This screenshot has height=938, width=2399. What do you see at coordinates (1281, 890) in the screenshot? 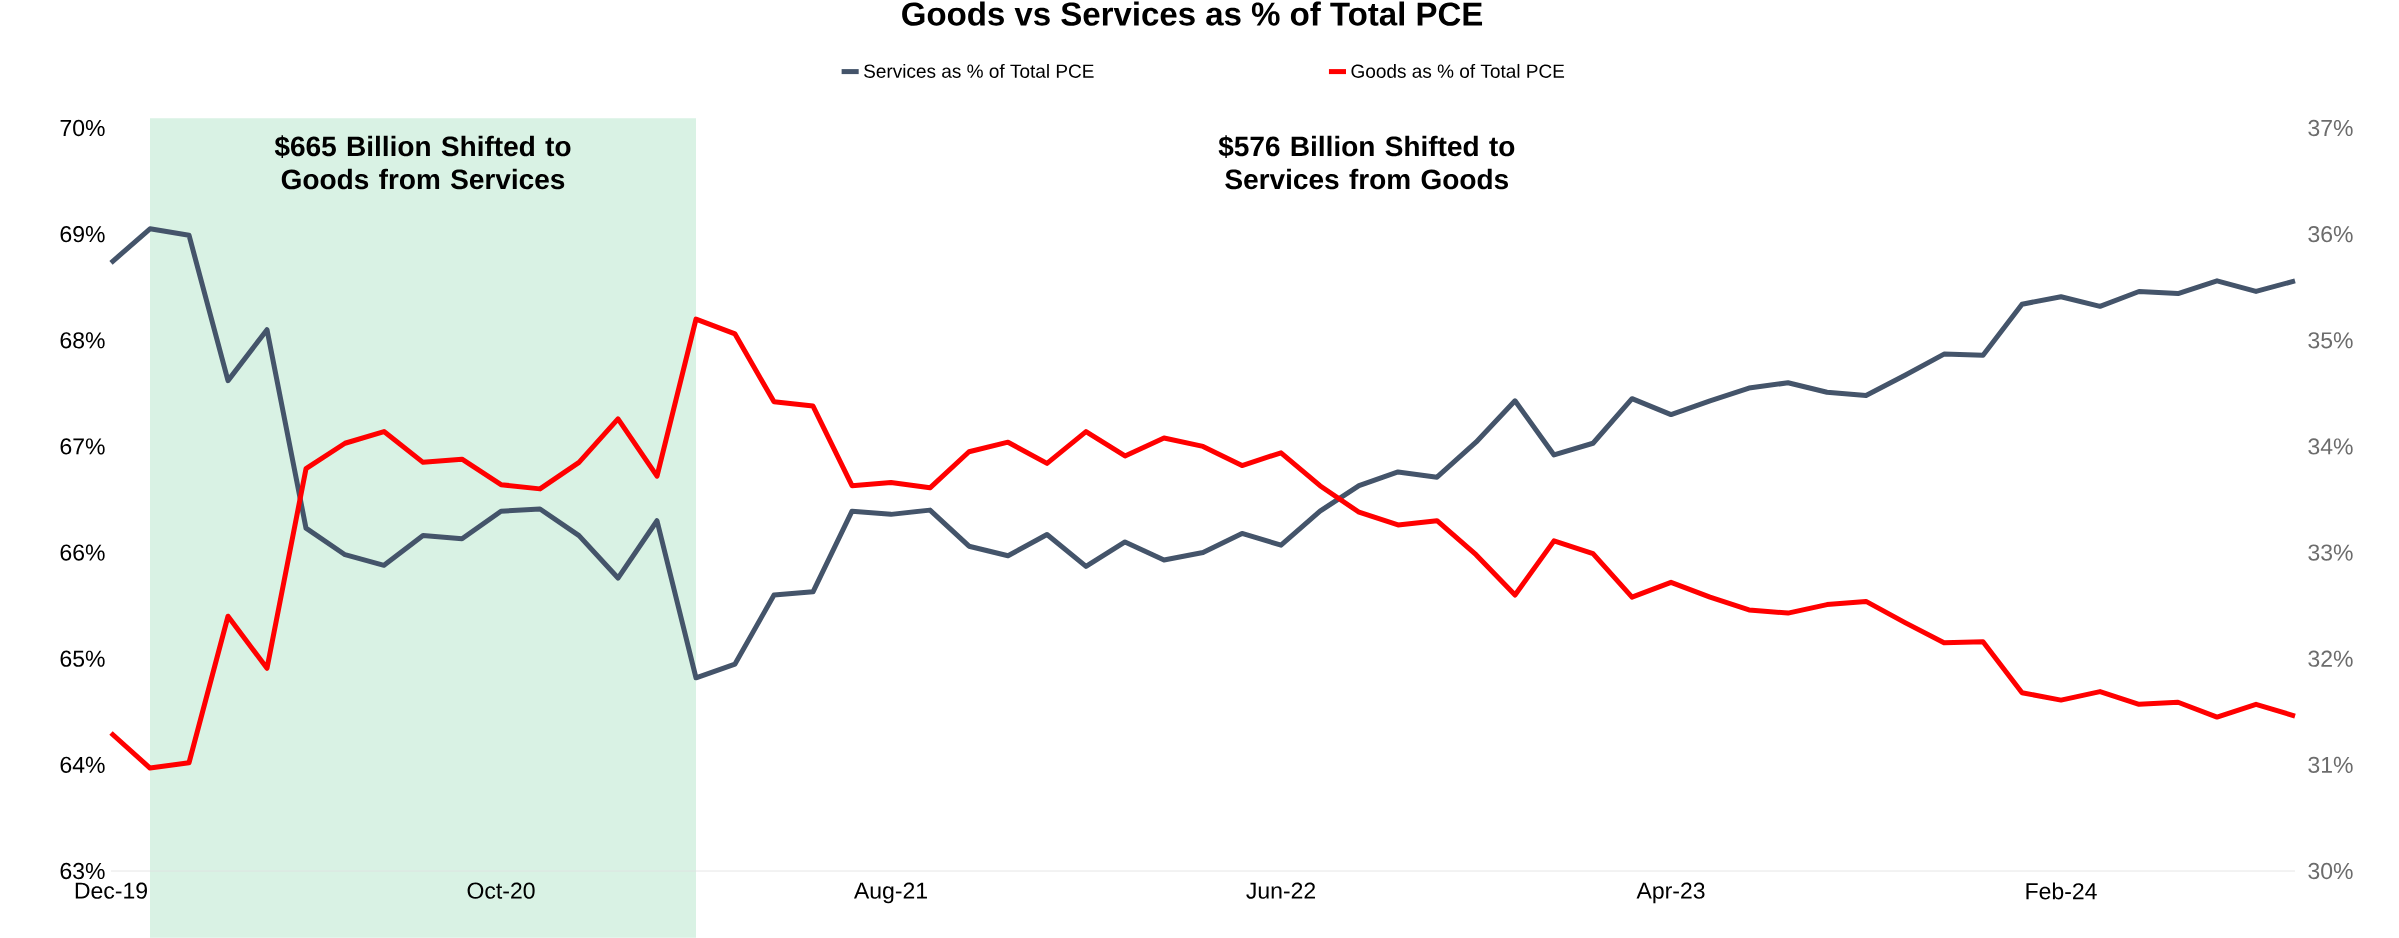
I see `x-tick-label: Jun-22` at bounding box center [1281, 890].